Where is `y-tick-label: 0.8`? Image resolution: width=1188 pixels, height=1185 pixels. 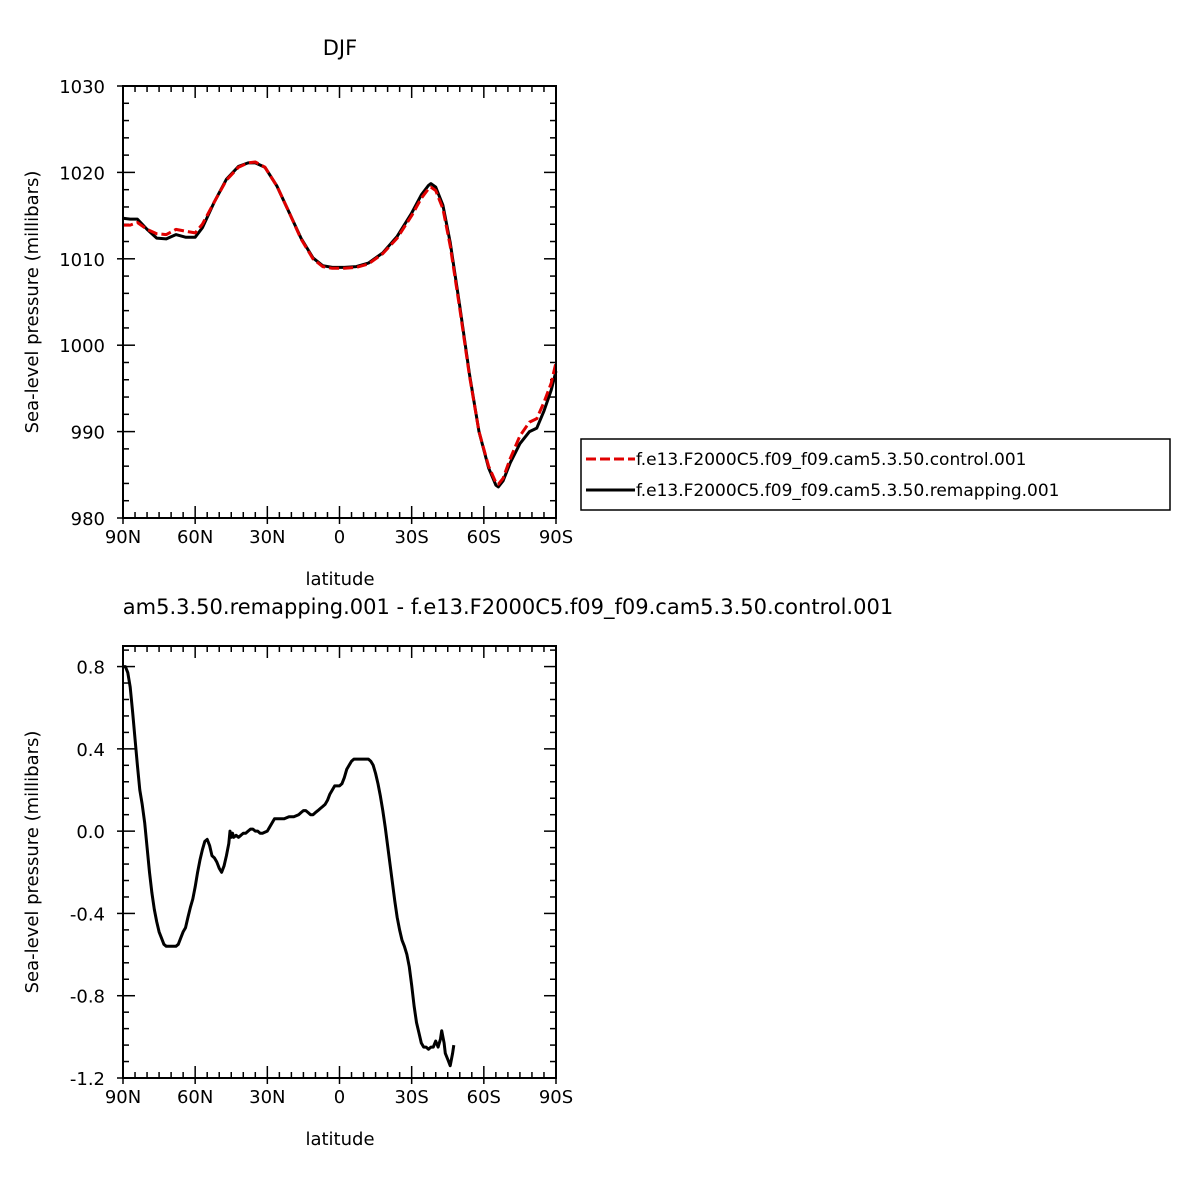 y-tick-label: 0.8 is located at coordinates (90, 668).